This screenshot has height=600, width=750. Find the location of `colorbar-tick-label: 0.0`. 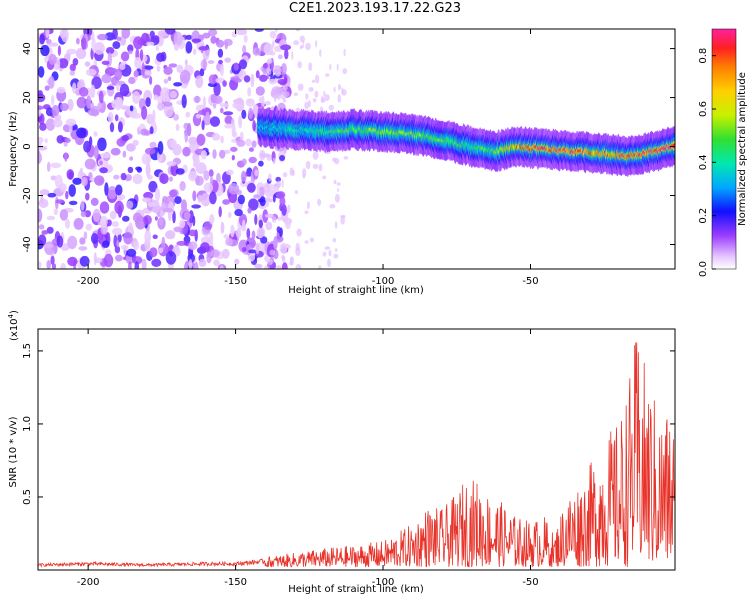

colorbar-tick-label: 0.0 is located at coordinates (703, 269).